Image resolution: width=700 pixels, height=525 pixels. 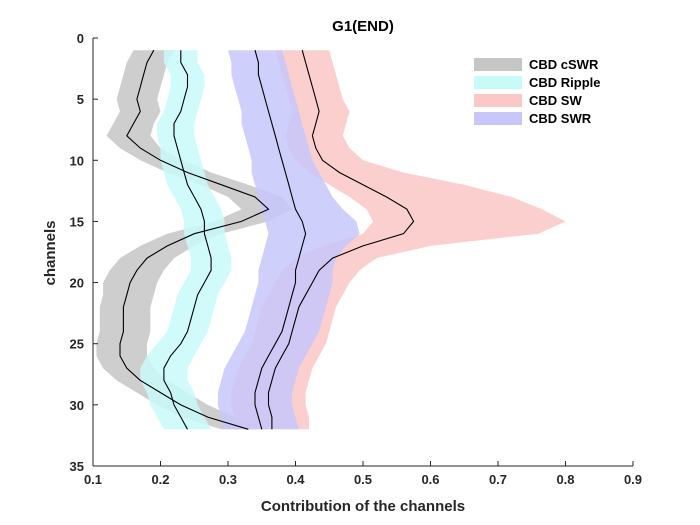 What do you see at coordinates (93, 479) in the screenshot?
I see `x-tick-label: 0.1` at bounding box center [93, 479].